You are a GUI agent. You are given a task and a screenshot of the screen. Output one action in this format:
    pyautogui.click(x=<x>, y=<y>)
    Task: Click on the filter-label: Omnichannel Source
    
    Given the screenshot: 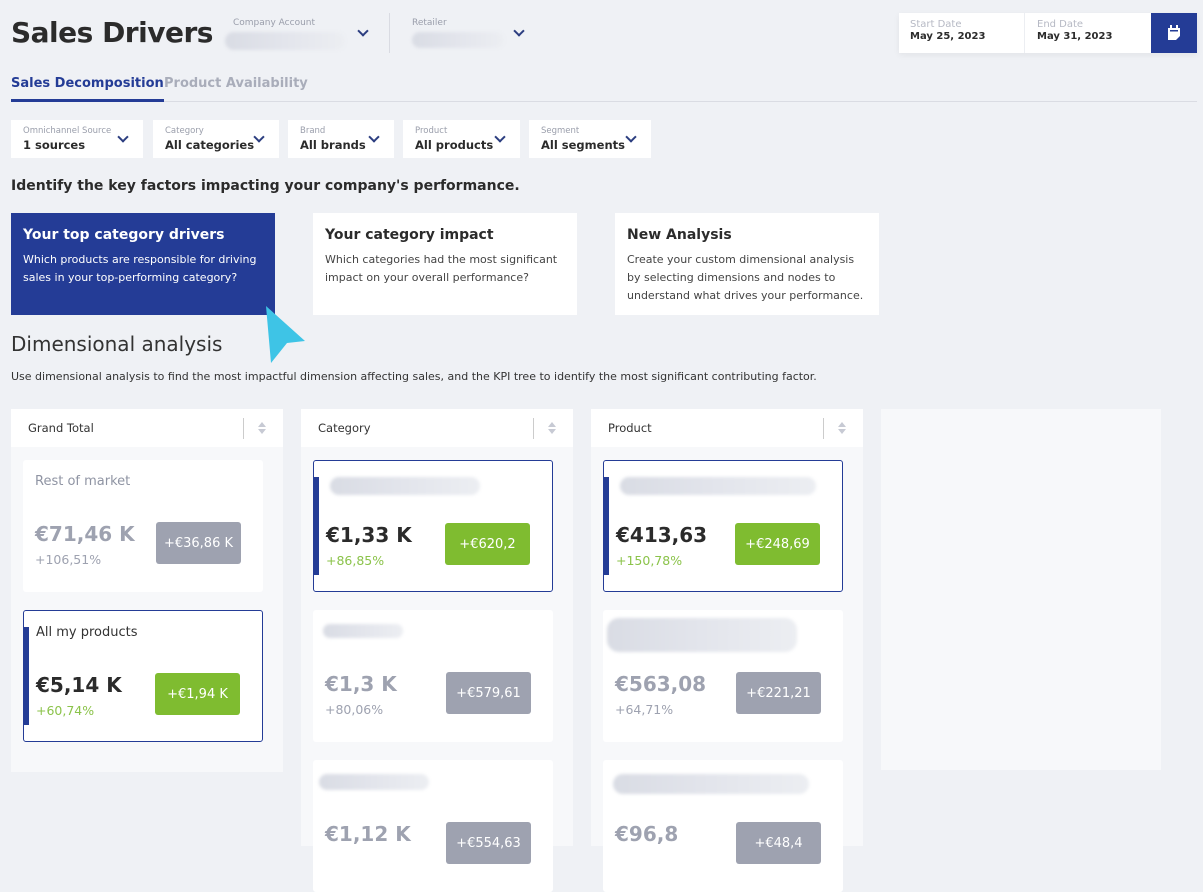 What is the action you would take?
    pyautogui.click(x=67, y=131)
    